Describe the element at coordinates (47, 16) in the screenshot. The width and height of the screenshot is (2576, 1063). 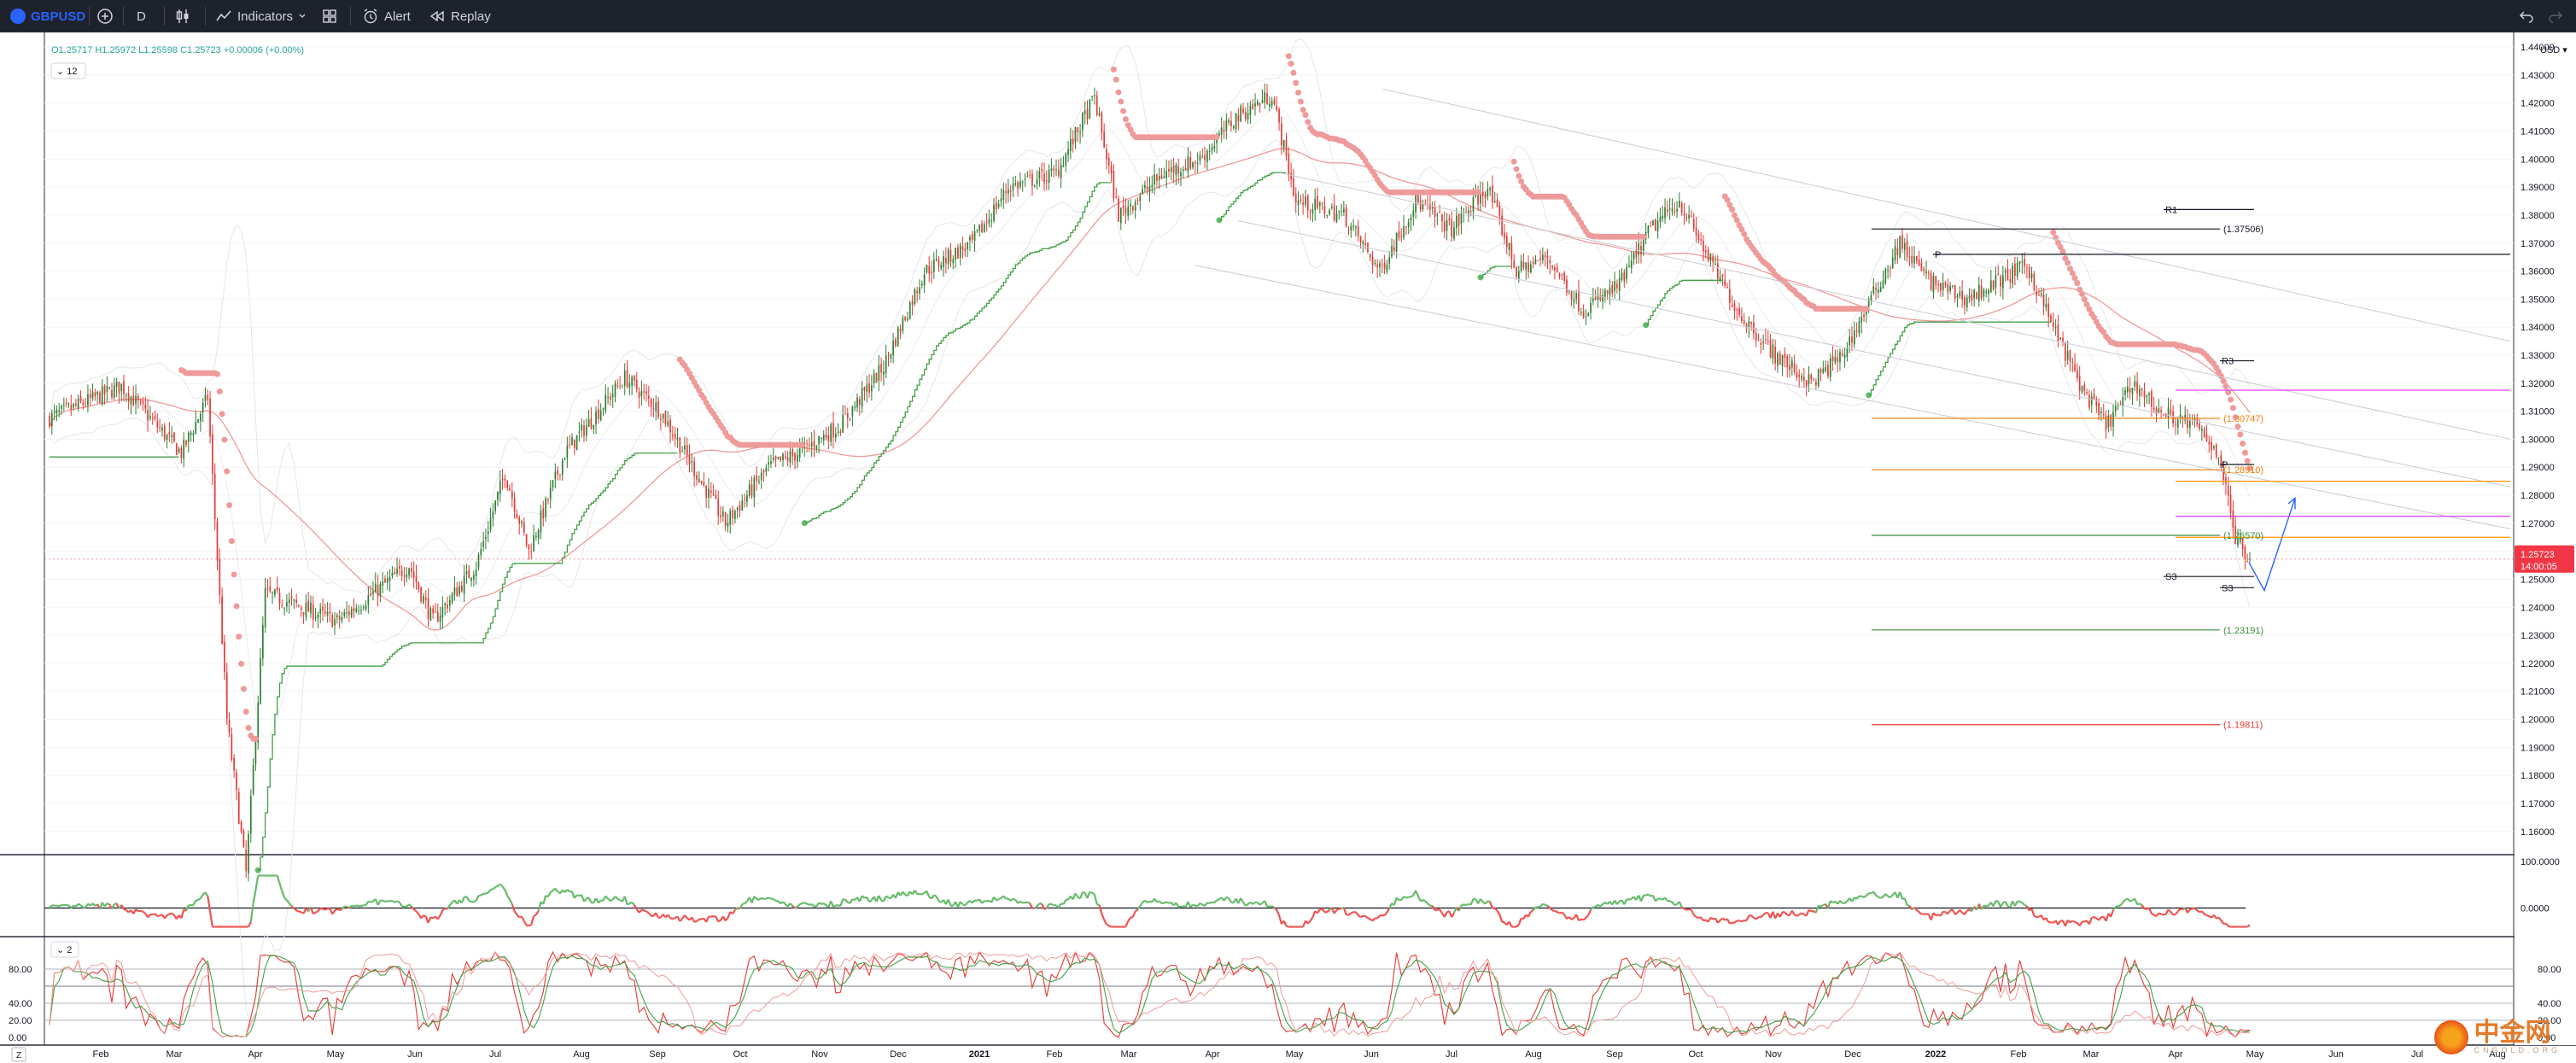
I see `symbol-search: GBPUSD` at that location.